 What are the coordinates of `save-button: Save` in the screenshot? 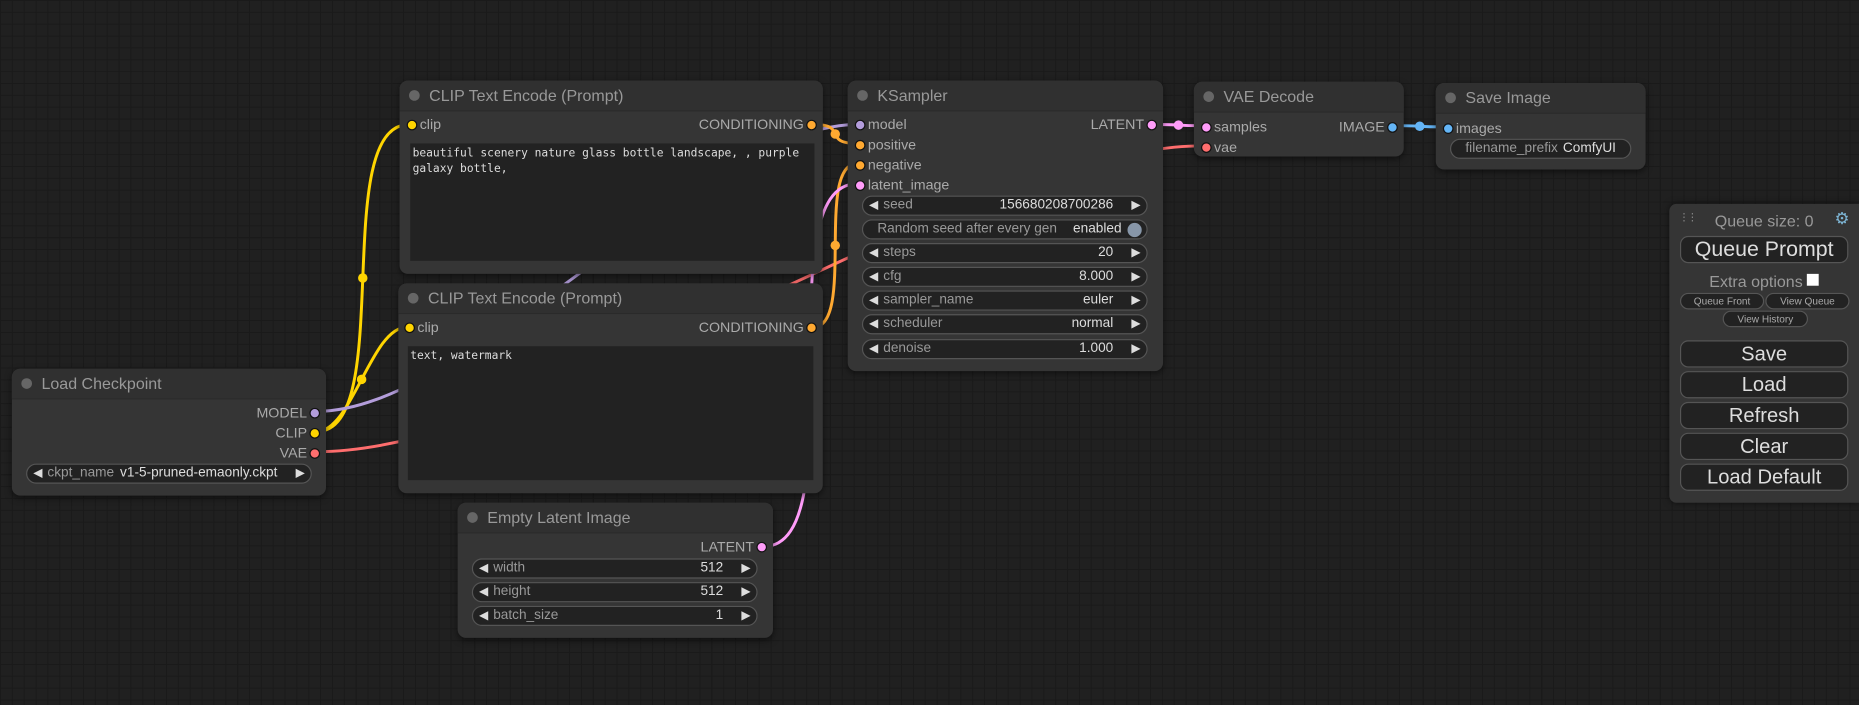 It's located at (1764, 354).